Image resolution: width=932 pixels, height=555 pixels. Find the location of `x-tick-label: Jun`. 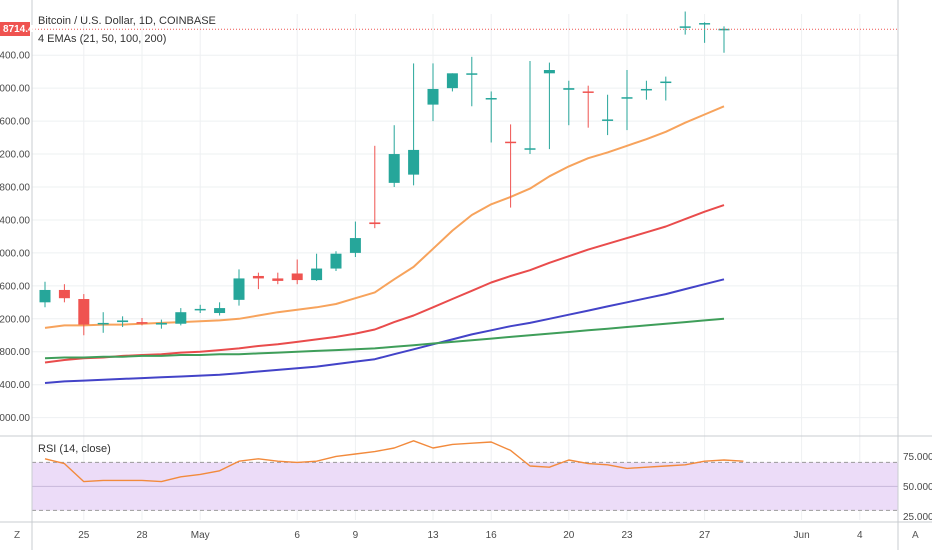

x-tick-label: Jun is located at coordinates (802, 535).